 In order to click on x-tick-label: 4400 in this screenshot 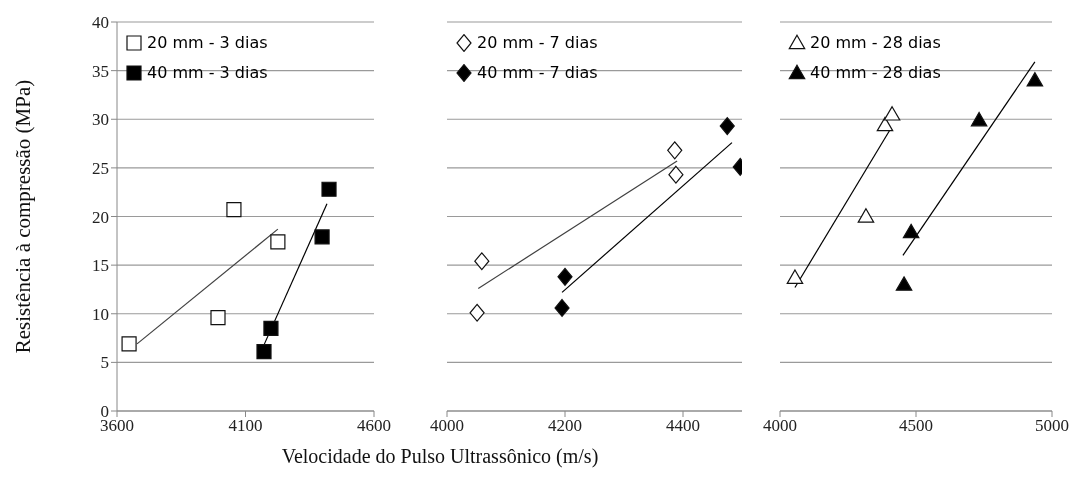, I will do `click(683, 426)`.